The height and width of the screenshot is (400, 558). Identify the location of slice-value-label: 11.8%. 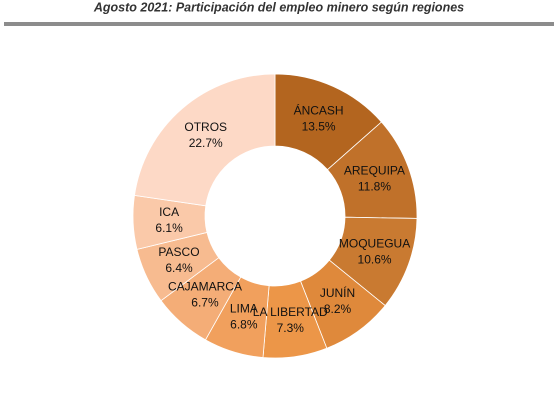
(374, 187).